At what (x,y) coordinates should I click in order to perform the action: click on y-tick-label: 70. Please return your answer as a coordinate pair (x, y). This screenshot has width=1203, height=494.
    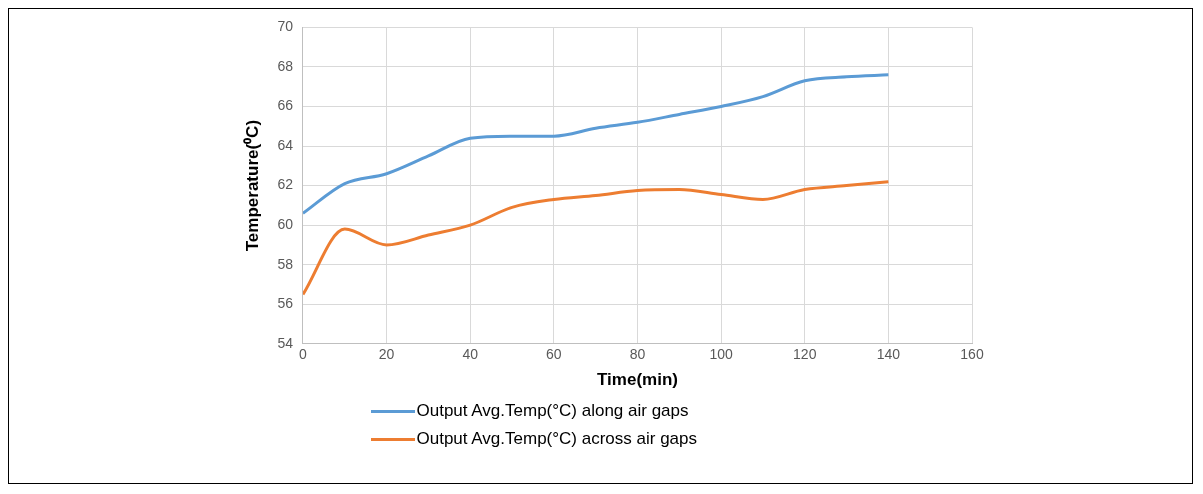
    Looking at the image, I should click on (285, 26).